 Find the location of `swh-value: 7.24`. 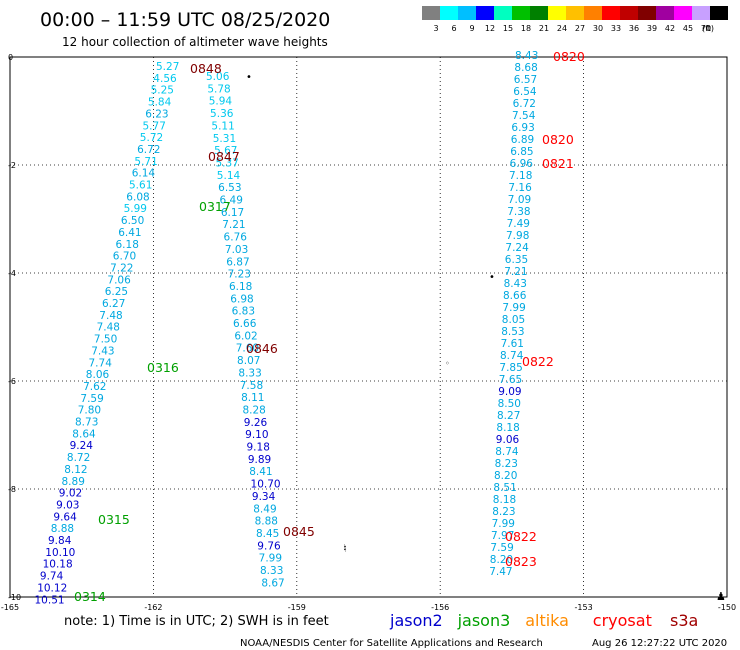

swh-value: 7.24 is located at coordinates (517, 248).